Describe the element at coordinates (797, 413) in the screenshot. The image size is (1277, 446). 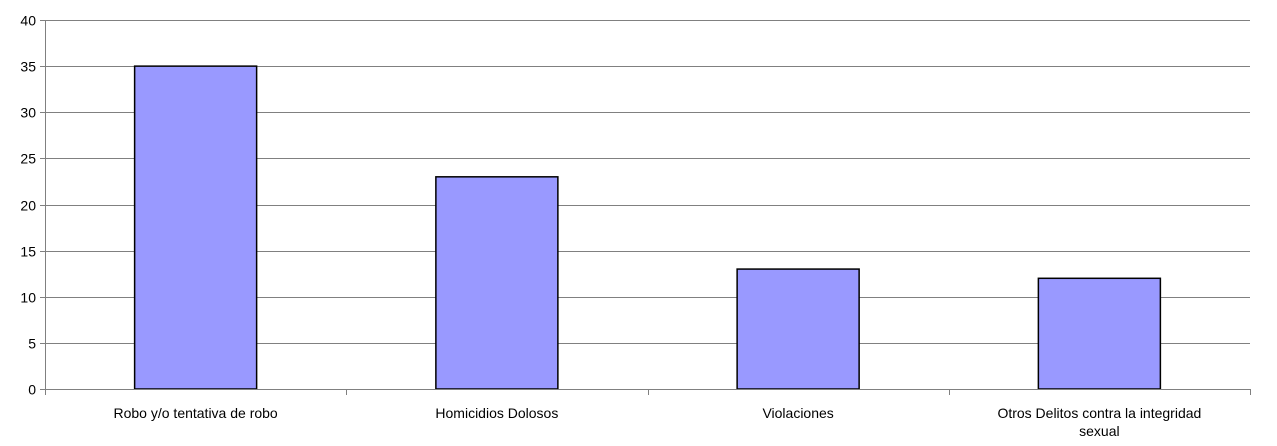
I see `x-tick-label: Violaciones` at that location.